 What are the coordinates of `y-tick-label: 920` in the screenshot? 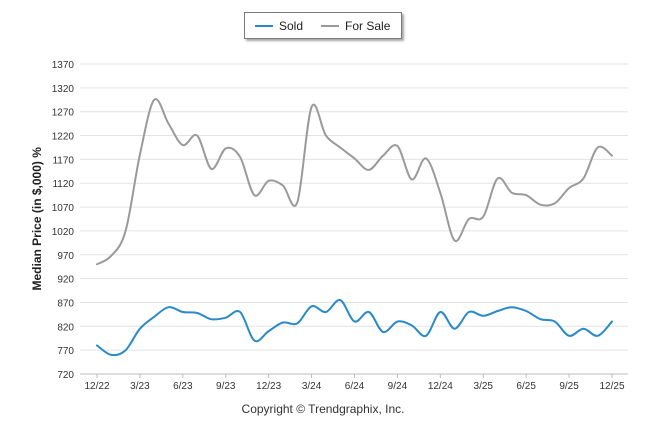 It's located at (65, 280).